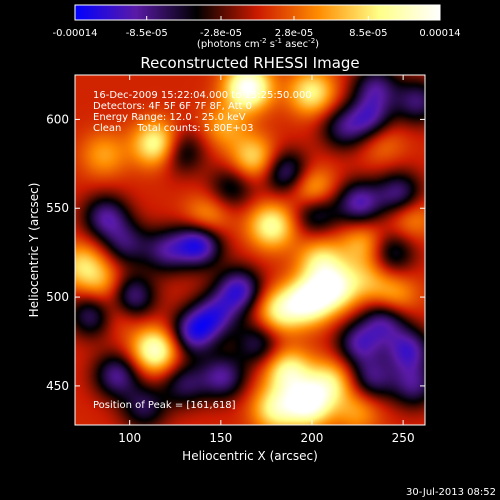  Describe the element at coordinates (172, 106) in the screenshot. I see `annotation-detectors: Detectors: 4F 5F 6F 7F 8F, Att 0` at that location.